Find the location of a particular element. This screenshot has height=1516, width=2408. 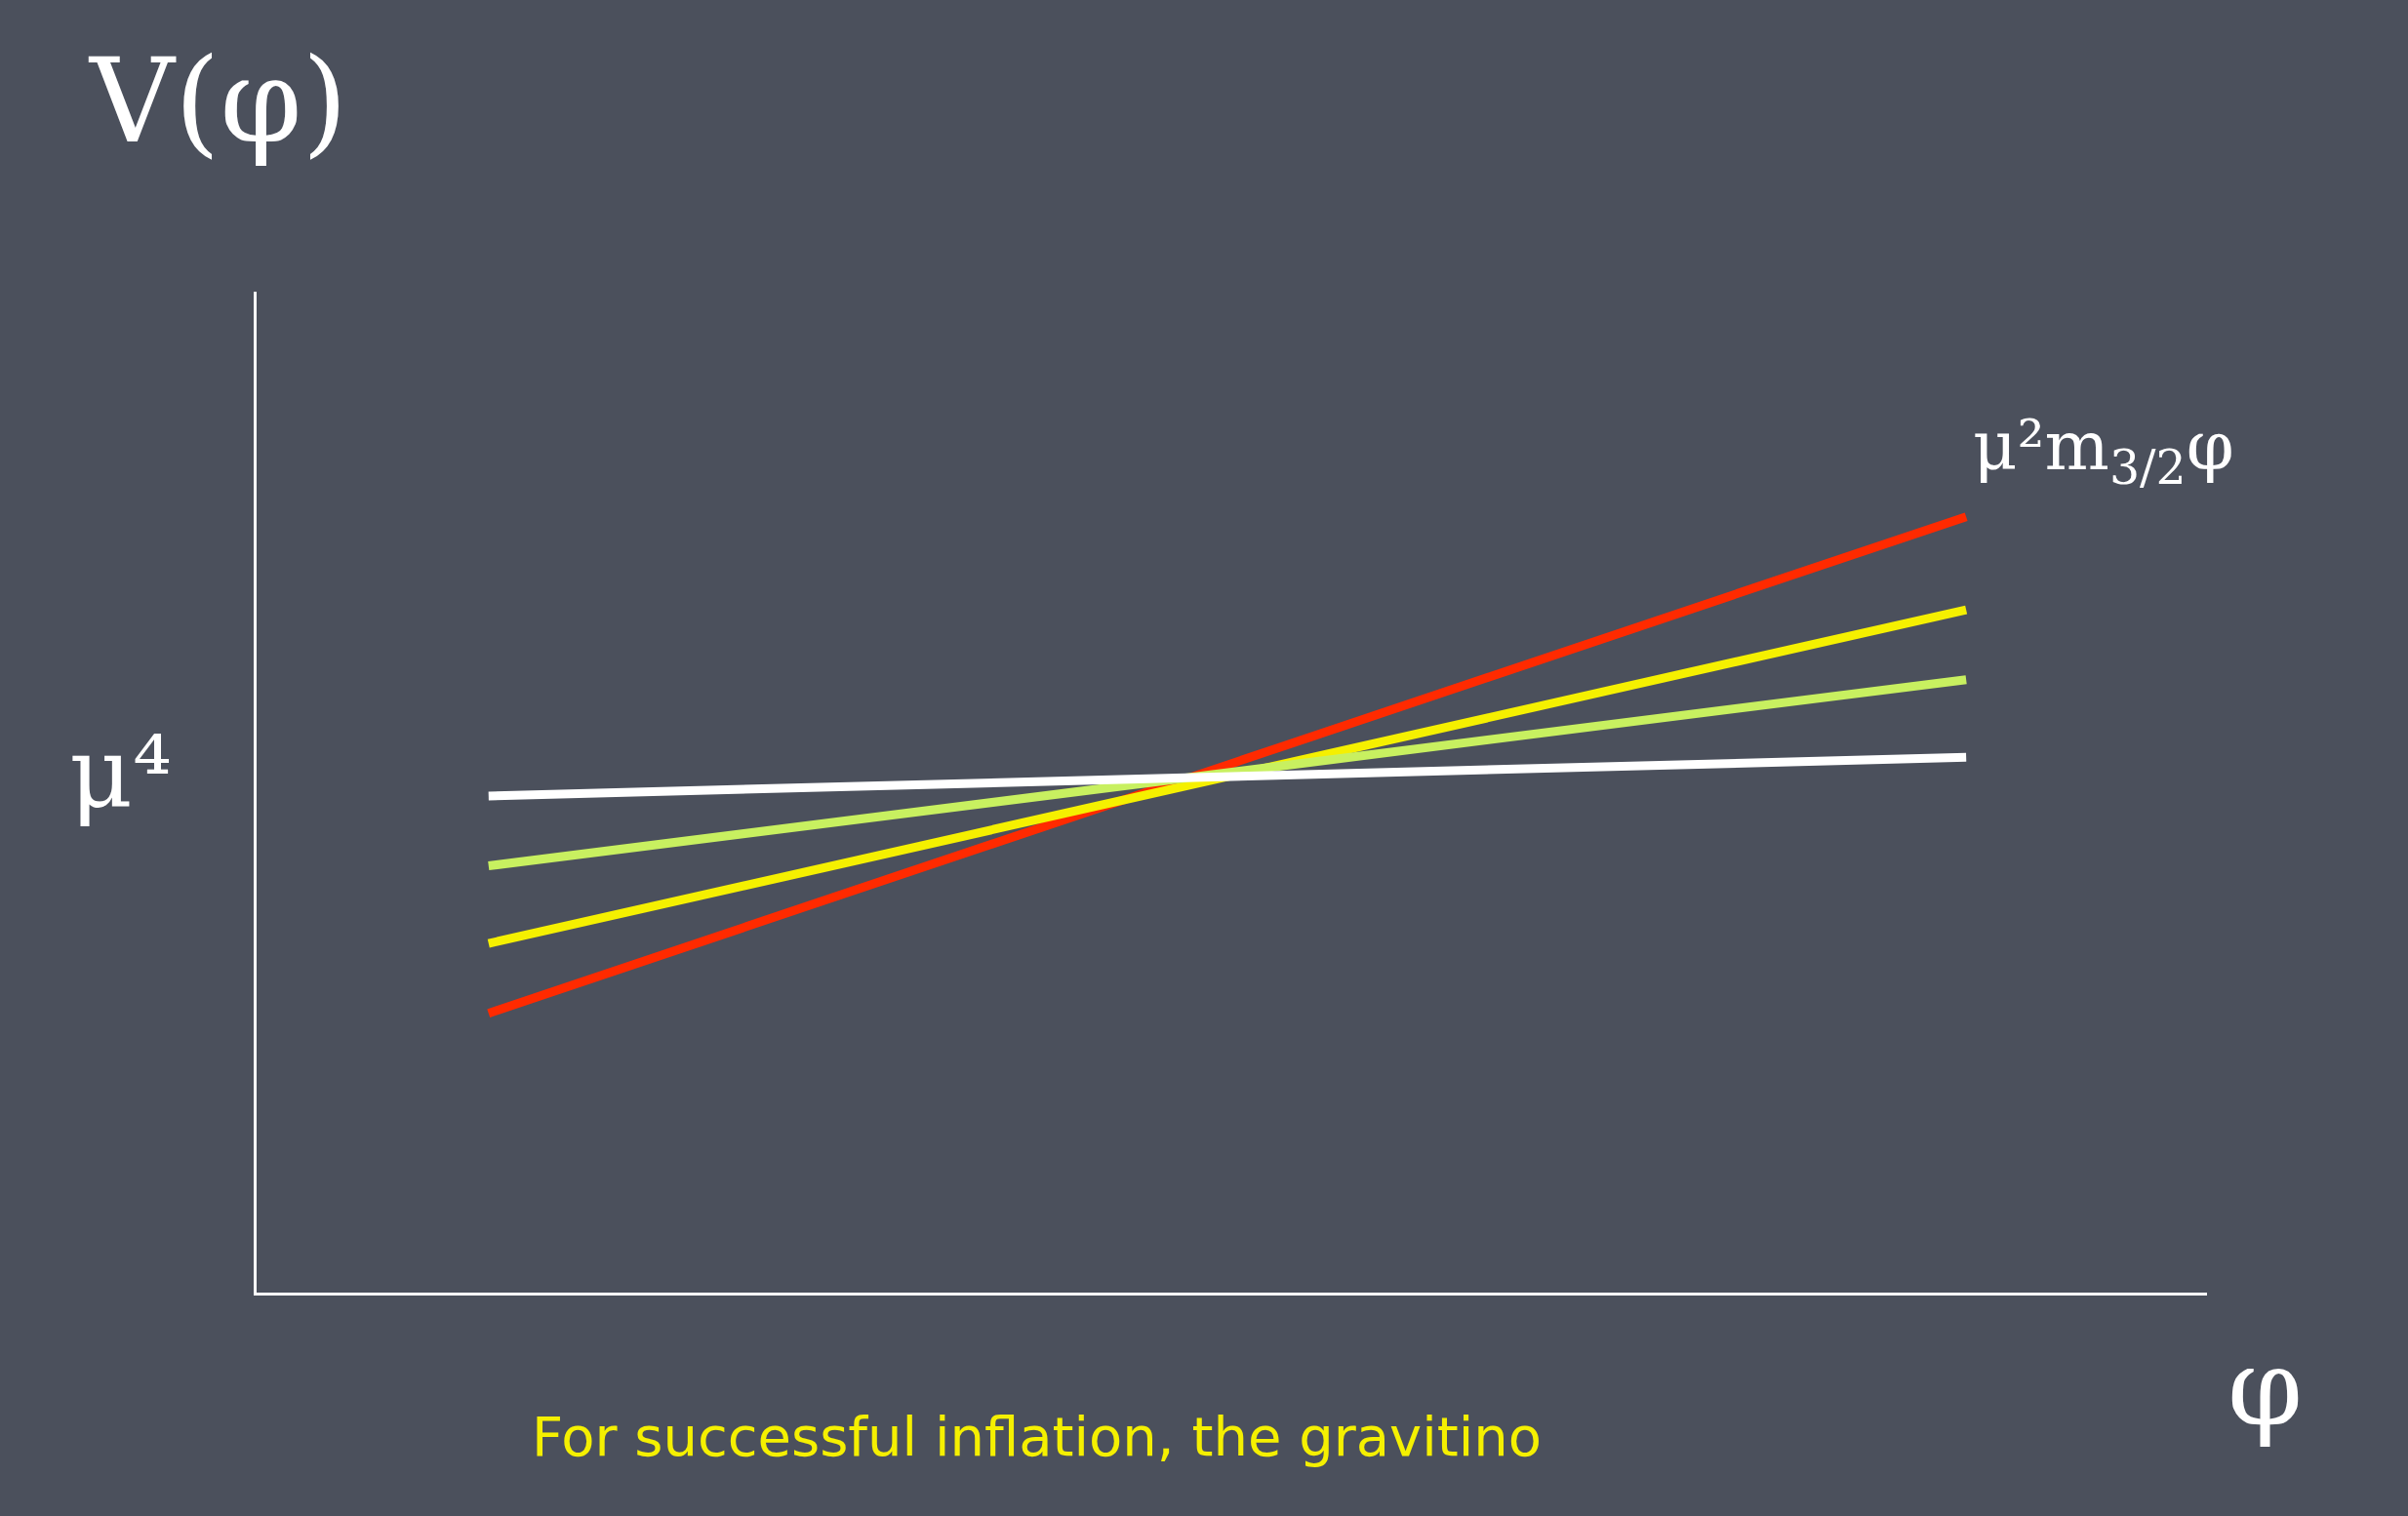

text: For successful inflation, the gravitino is located at coordinates (1037, 1436).